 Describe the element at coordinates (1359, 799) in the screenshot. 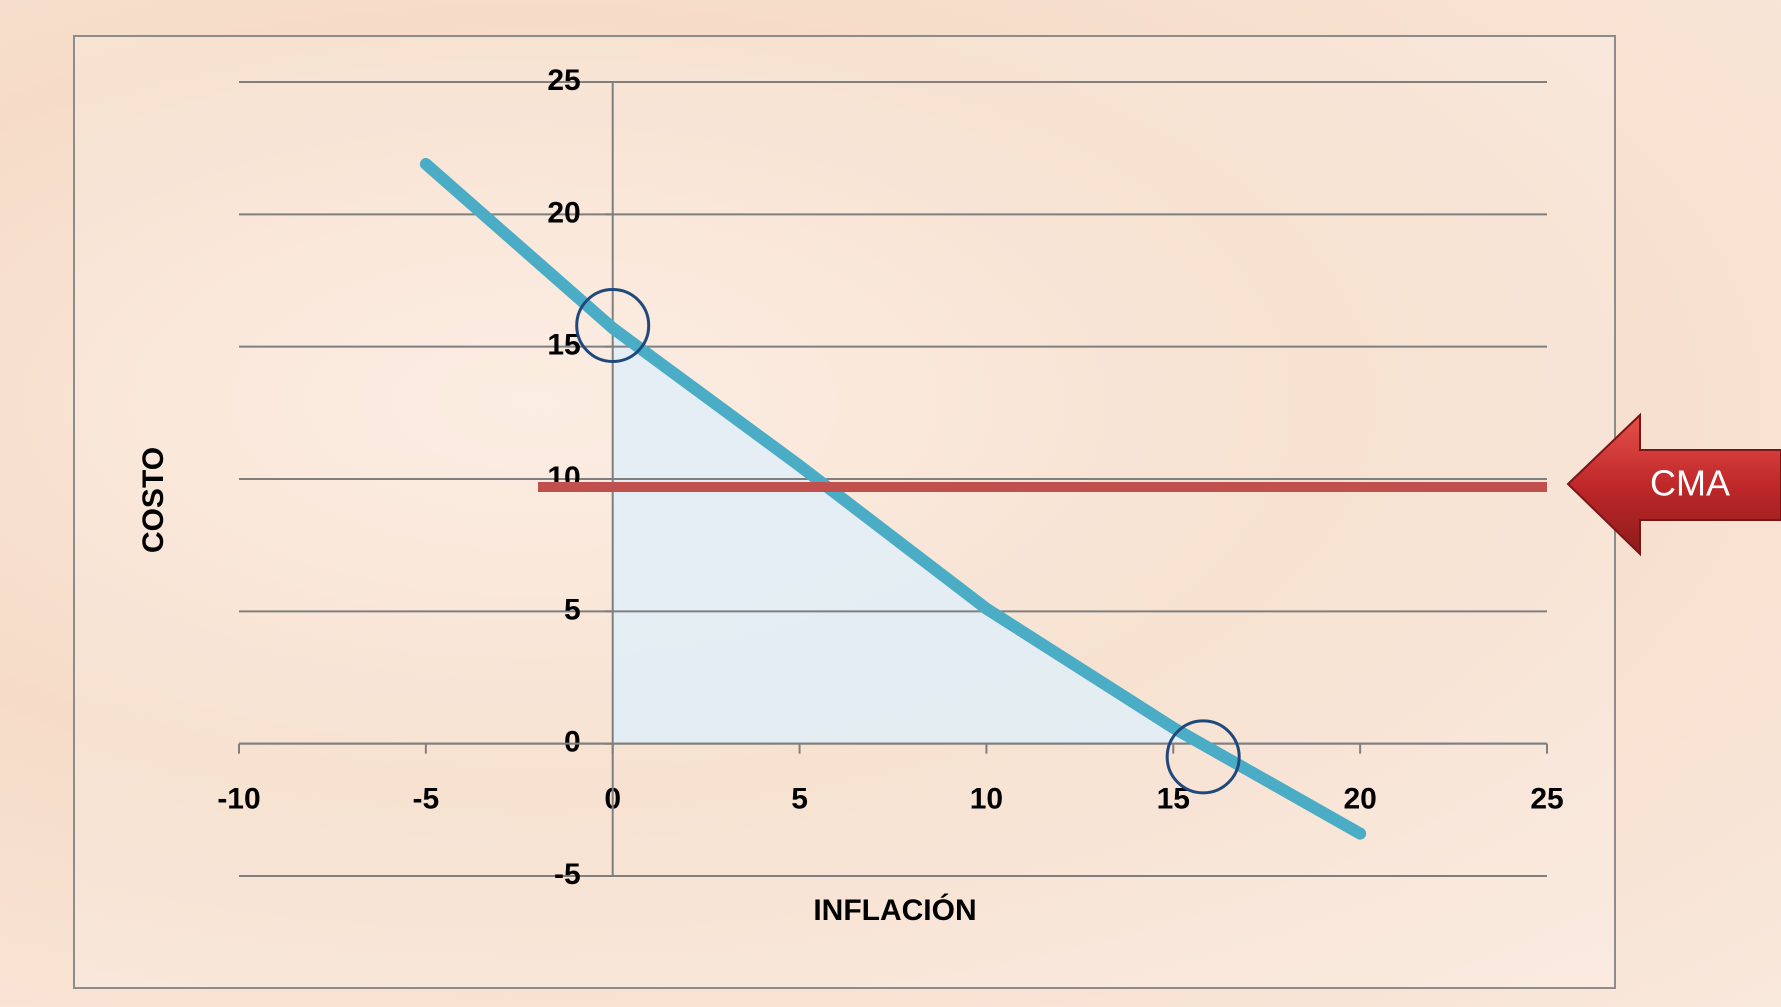

I see `x-tick-label: 20` at that location.